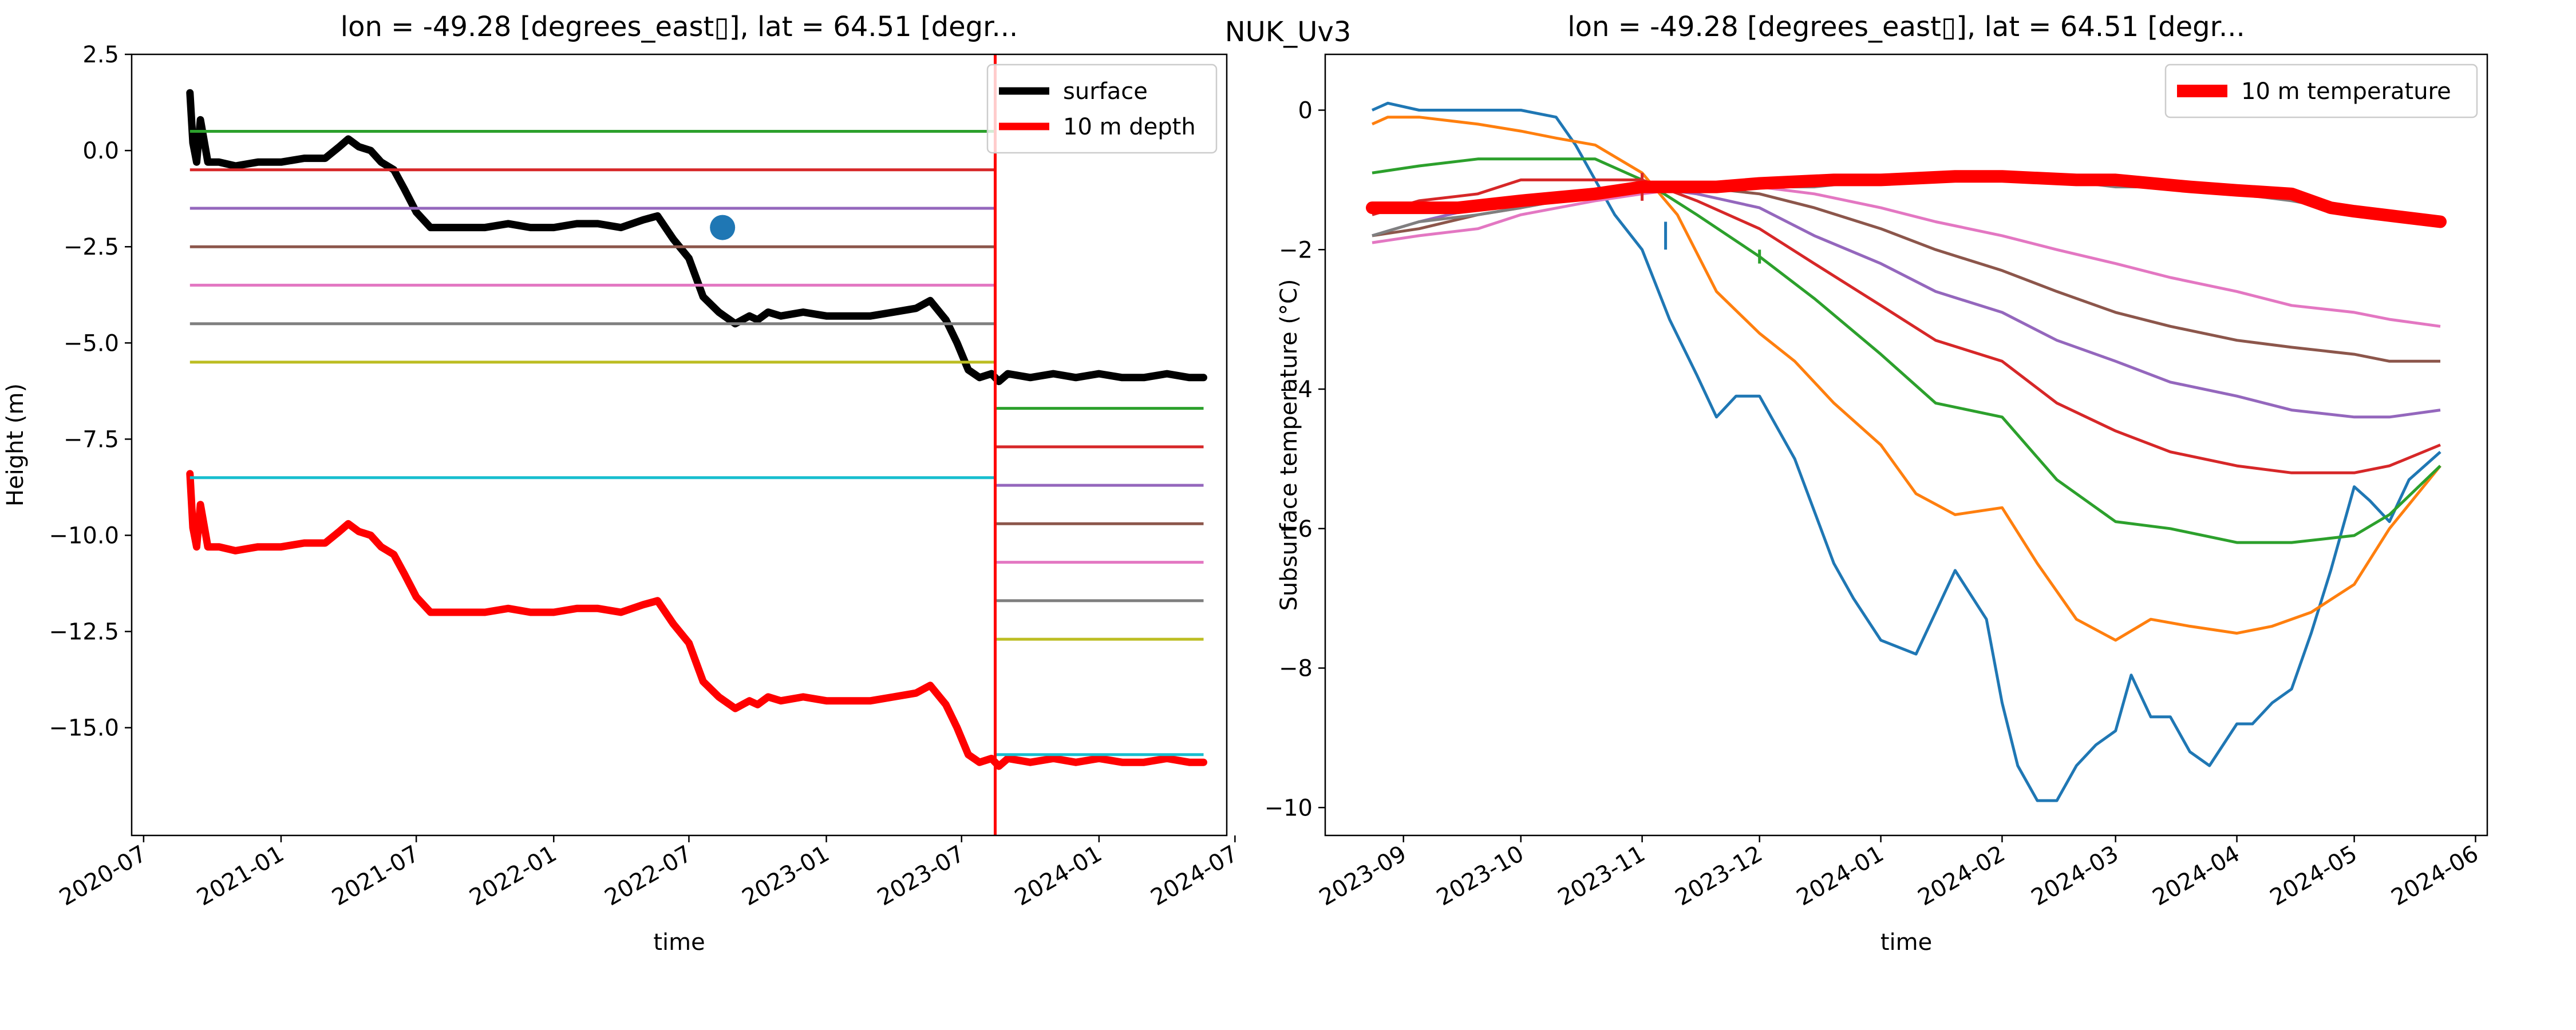  Describe the element at coordinates (1296, 390) in the screenshot. I see `y-tick-label: −4` at that location.